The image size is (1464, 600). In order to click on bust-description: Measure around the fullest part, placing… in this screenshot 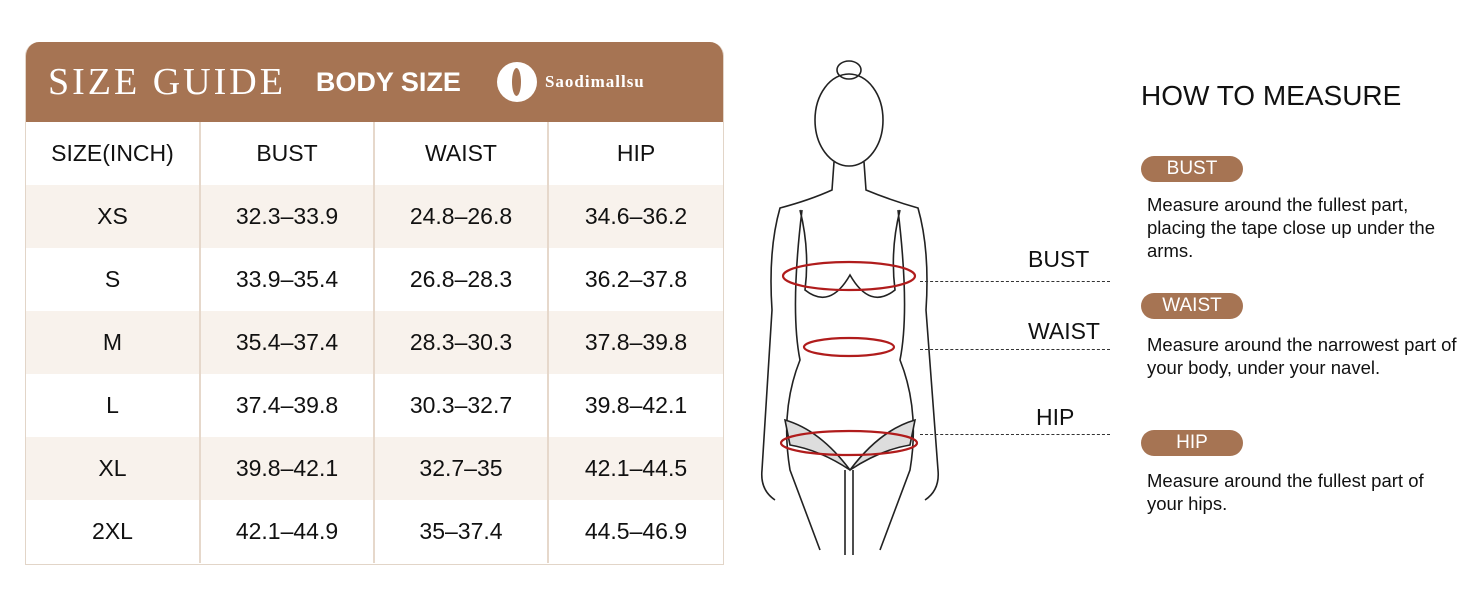, I will do `click(1291, 227)`.